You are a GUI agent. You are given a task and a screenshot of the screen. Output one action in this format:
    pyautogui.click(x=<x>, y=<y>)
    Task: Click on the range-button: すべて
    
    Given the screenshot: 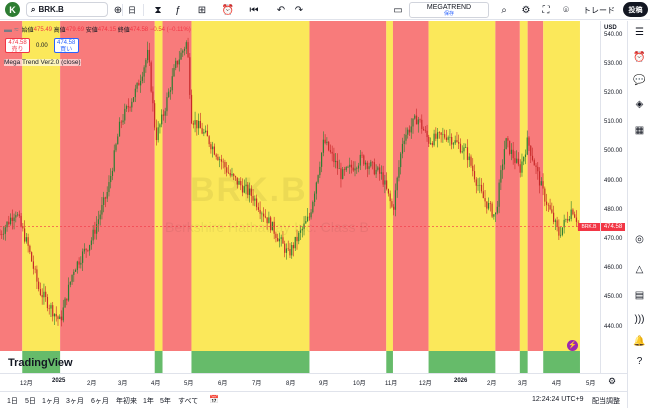 What is the action you would take?
    pyautogui.click(x=188, y=401)
    